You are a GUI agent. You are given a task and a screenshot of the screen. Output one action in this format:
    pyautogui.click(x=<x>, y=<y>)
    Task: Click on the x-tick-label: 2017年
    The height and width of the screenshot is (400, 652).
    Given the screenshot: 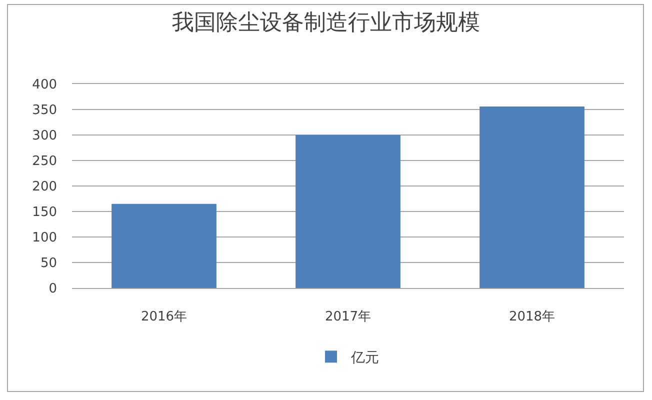 What is the action you would take?
    pyautogui.click(x=348, y=317)
    